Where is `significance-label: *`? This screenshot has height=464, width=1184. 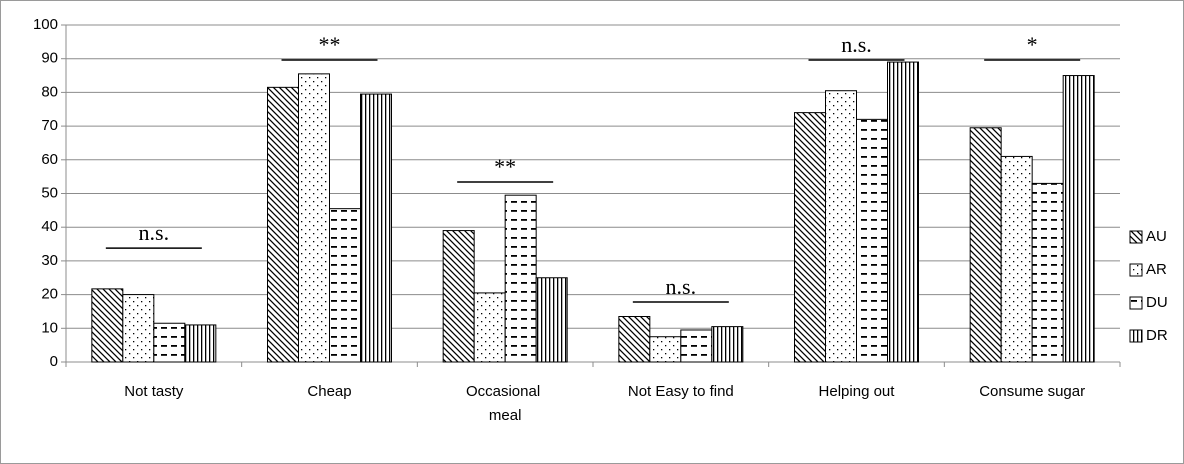
significance-label: * is located at coordinates (1032, 44).